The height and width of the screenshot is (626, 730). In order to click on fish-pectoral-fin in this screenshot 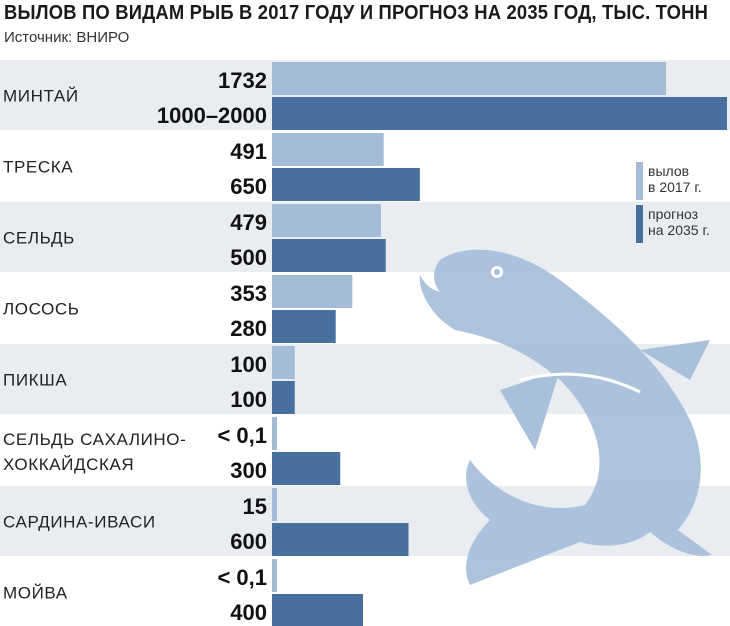, I will do `click(530, 410)`.